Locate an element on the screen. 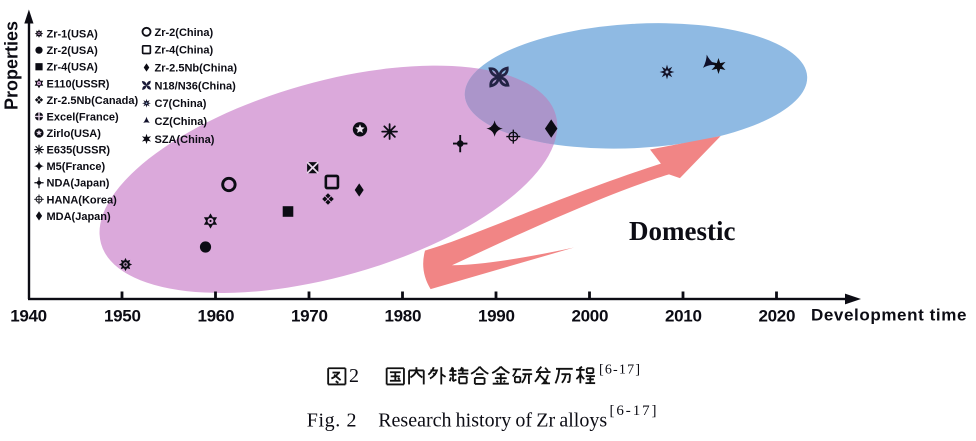  svg-text: Excel(France) is located at coordinates (83, 117).